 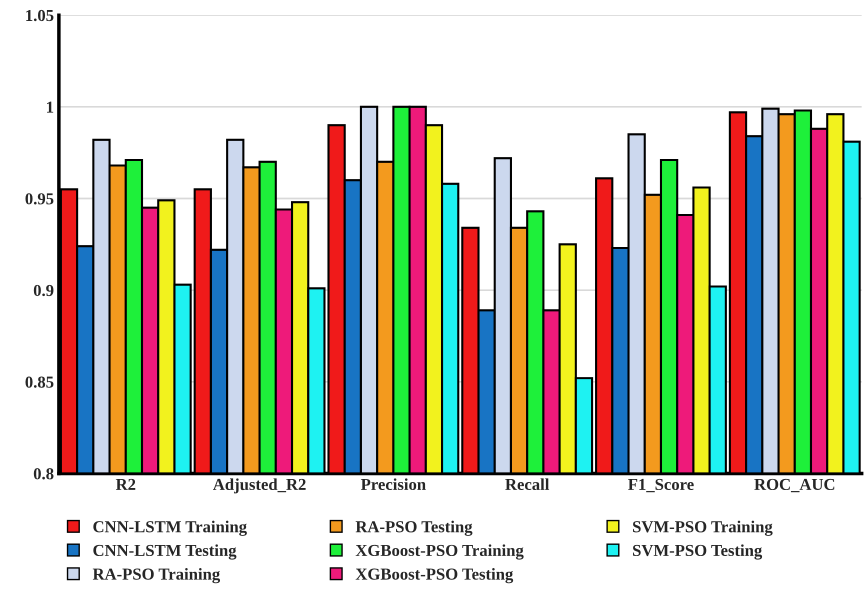 I want to click on legend-label: SVM-PSO Testing, so click(x=697, y=552).